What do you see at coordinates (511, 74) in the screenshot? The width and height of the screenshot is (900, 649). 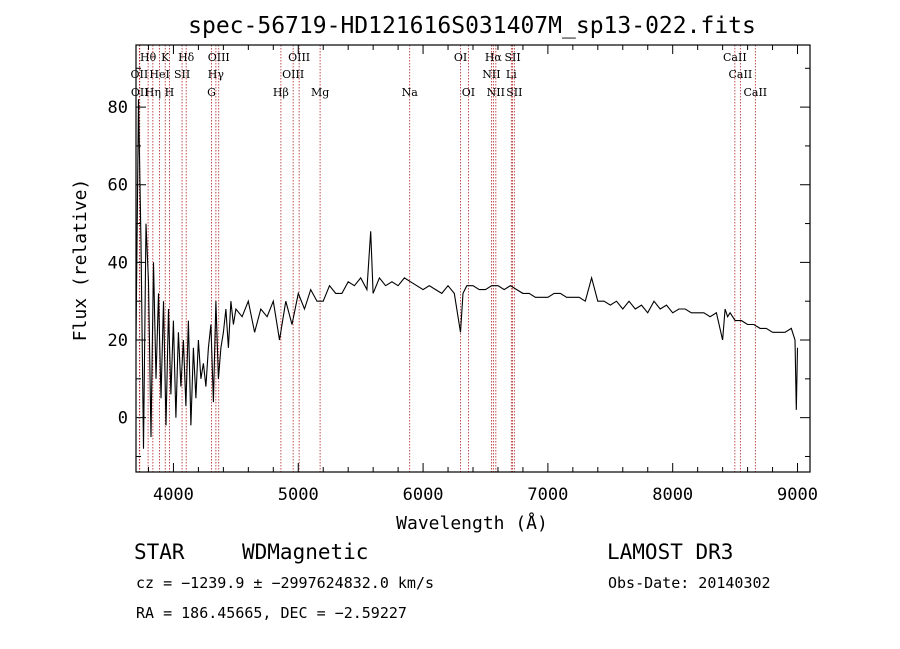 I see `spectral-line-label: Li` at bounding box center [511, 74].